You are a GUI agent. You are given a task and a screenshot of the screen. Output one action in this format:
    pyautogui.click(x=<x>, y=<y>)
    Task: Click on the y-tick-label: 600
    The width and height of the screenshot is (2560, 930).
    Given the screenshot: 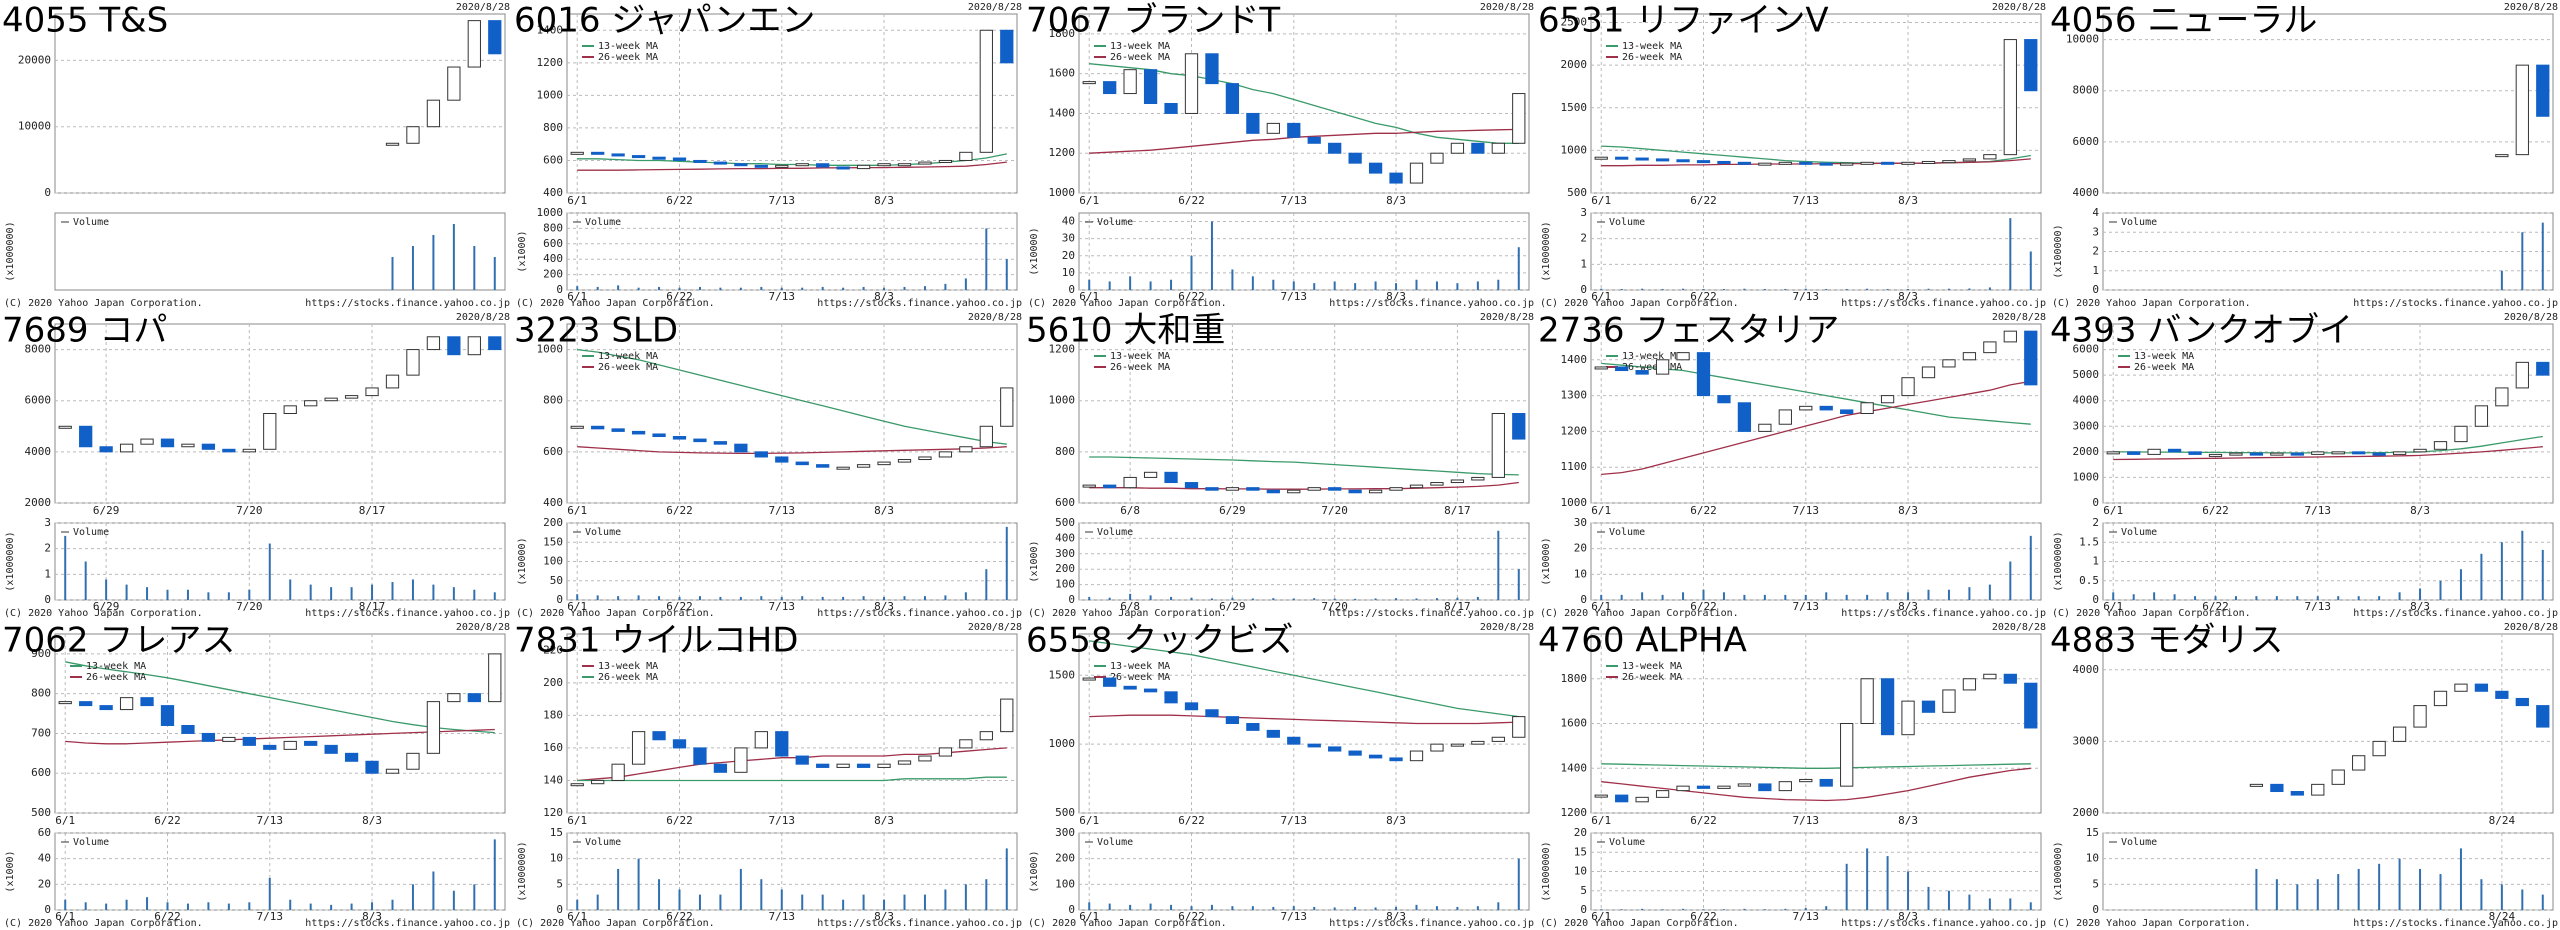 What is the action you would take?
    pyautogui.click(x=553, y=159)
    